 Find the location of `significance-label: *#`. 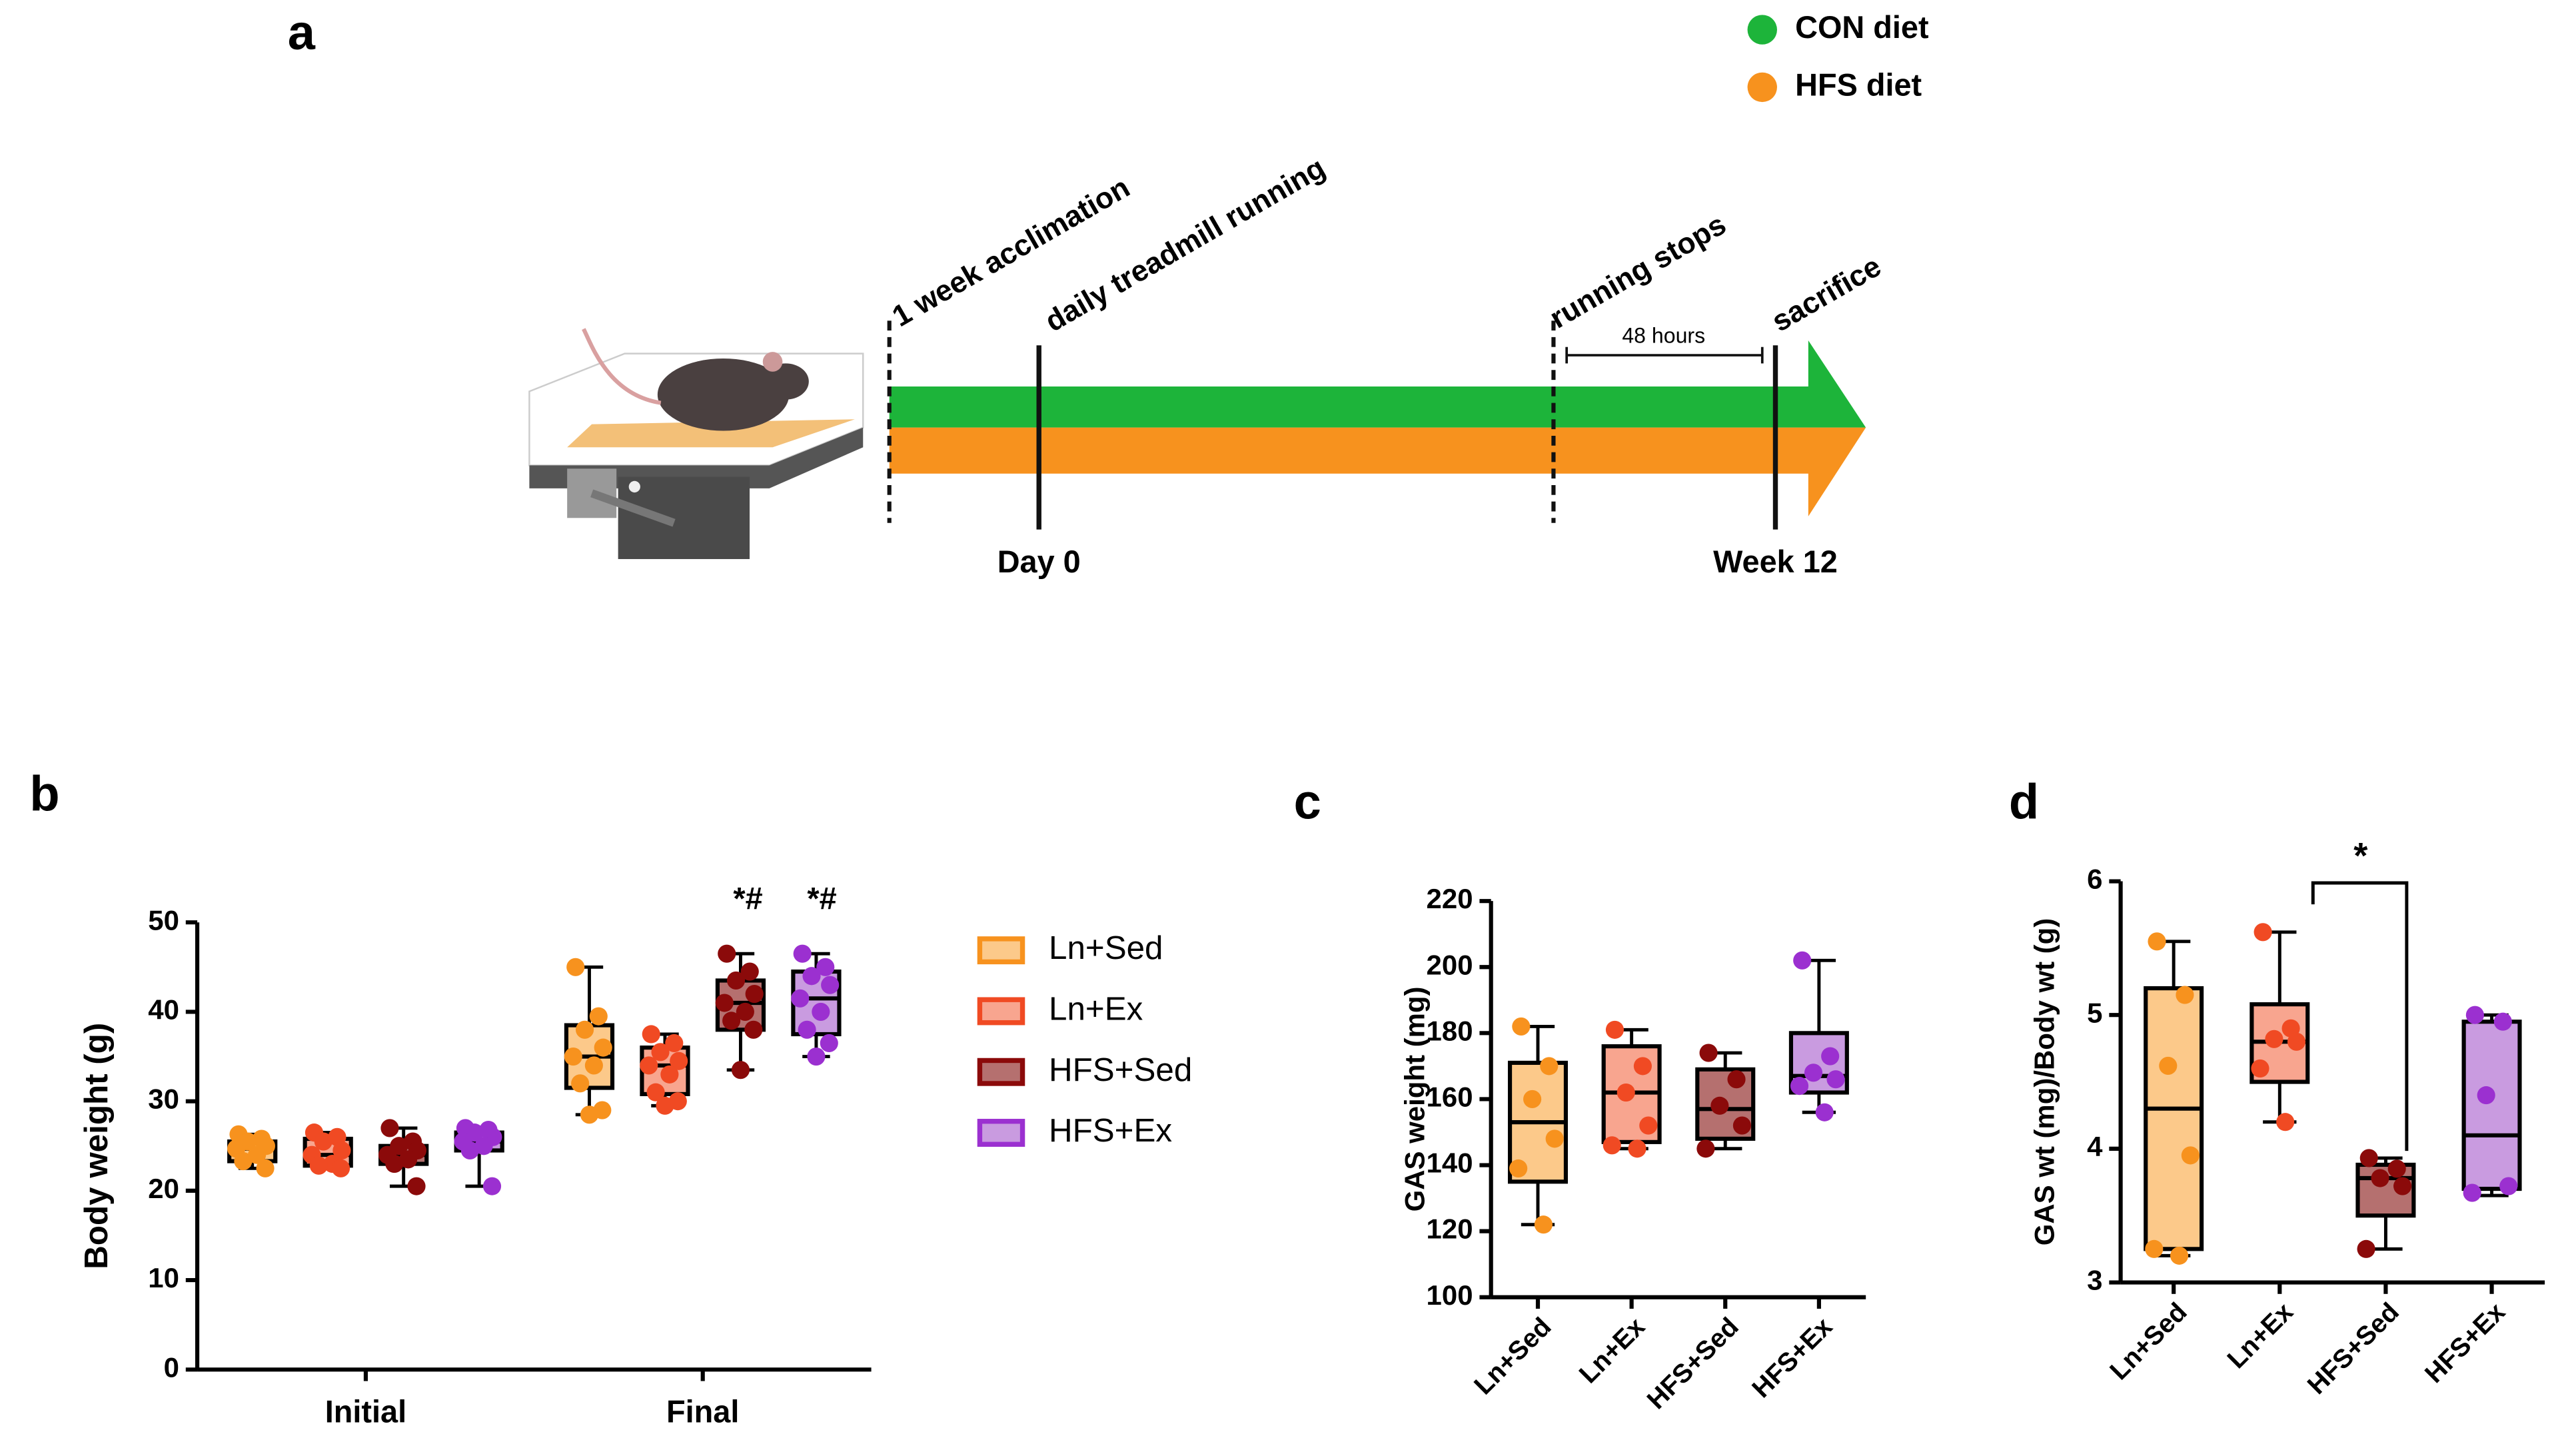

significance-label: *# is located at coordinates (822, 899).